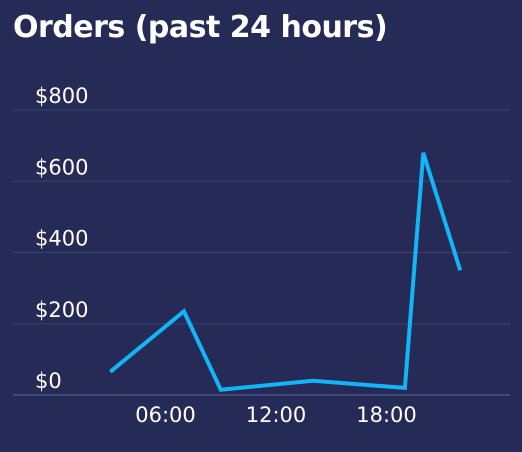 This screenshot has height=452, width=522. Describe the element at coordinates (61, 96) in the screenshot. I see `y-tick-label: $800` at that location.